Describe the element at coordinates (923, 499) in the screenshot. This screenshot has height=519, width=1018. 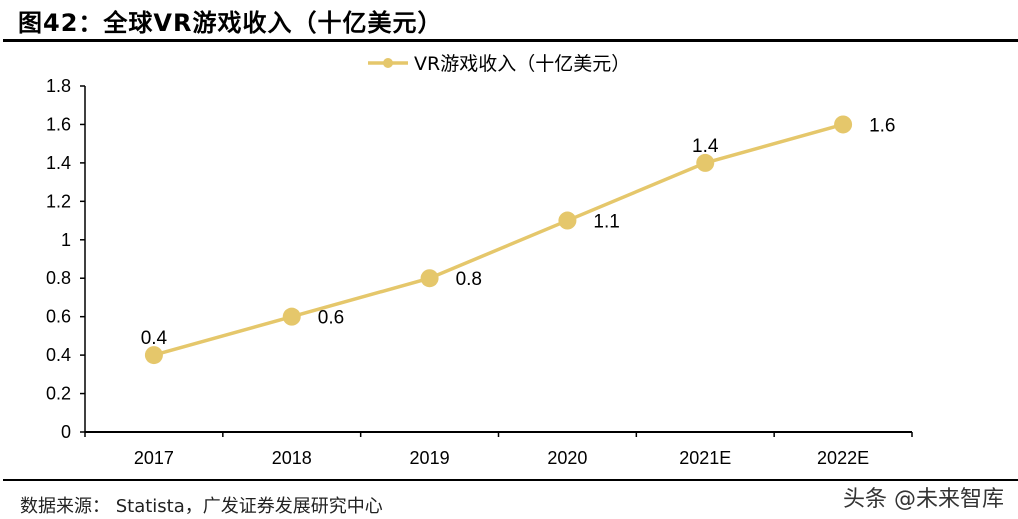
I see `watermark: 头条 @未来智库` at that location.